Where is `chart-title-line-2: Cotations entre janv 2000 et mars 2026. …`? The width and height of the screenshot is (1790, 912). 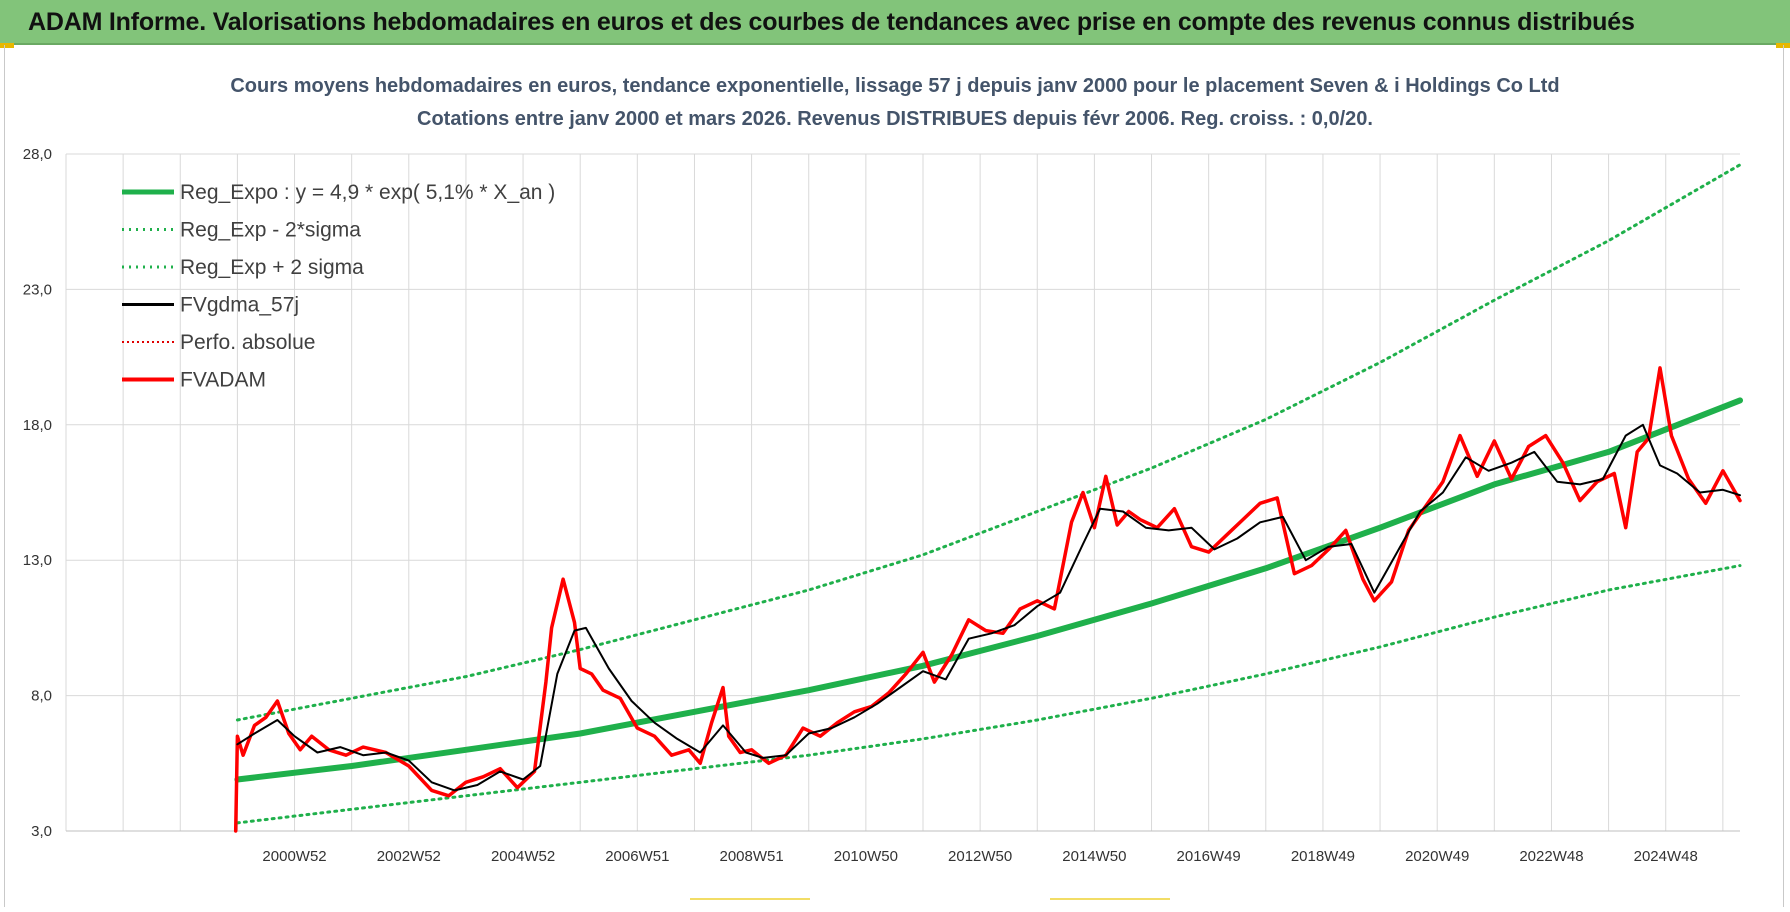
chart-title-line-2: Cotations entre janv 2000 et mars 2026. … is located at coordinates (895, 119).